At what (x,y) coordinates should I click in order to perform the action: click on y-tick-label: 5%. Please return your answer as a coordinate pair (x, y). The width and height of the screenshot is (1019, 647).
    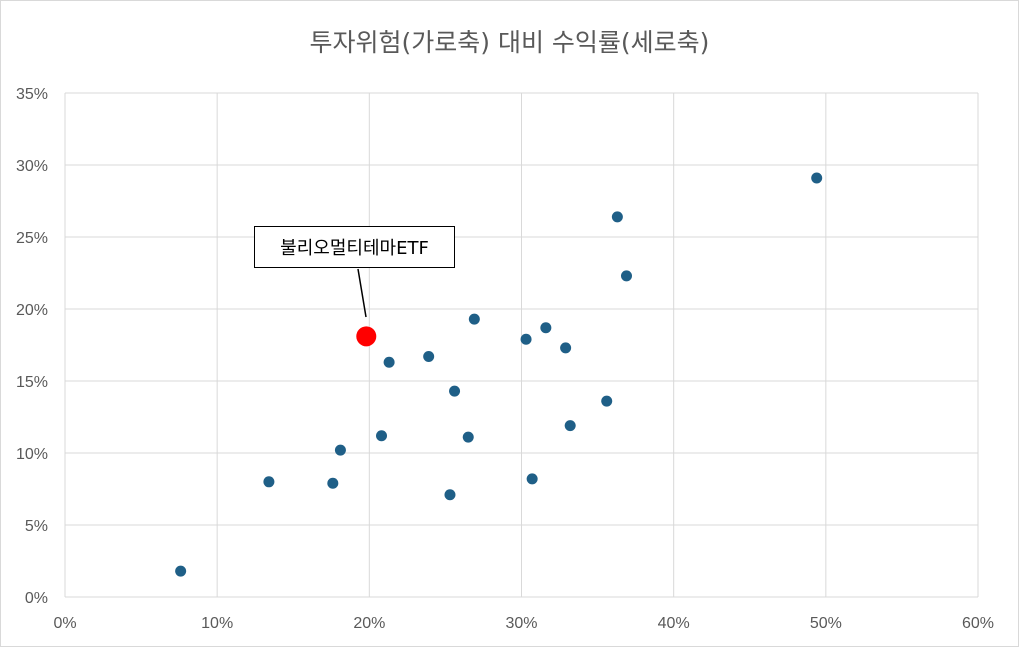
    Looking at the image, I should click on (36, 526).